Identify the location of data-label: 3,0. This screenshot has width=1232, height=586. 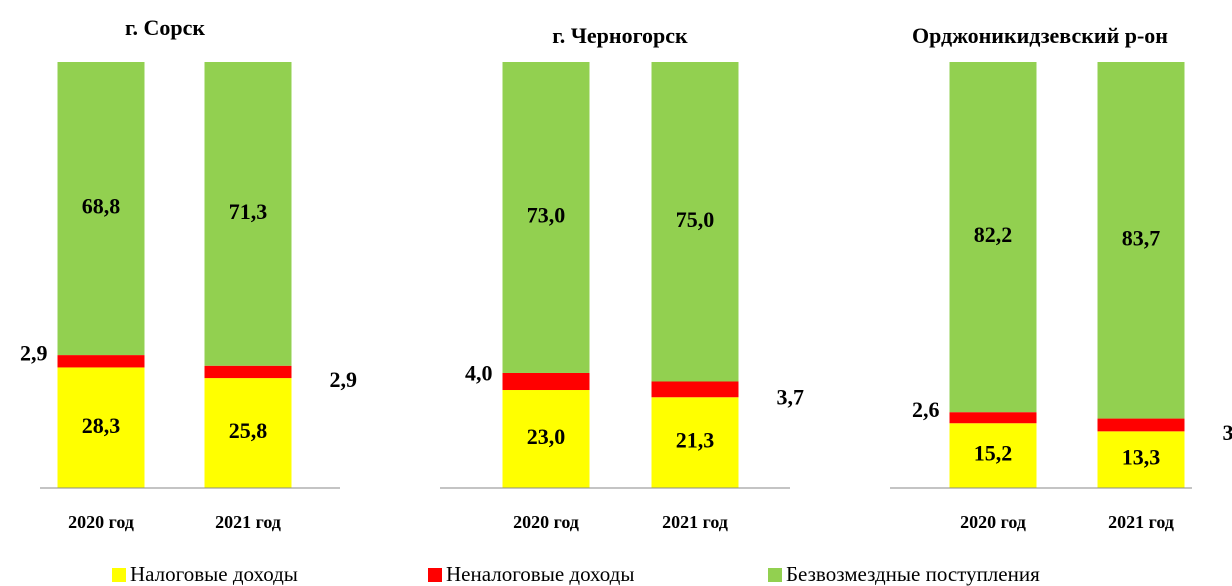
(1227, 432).